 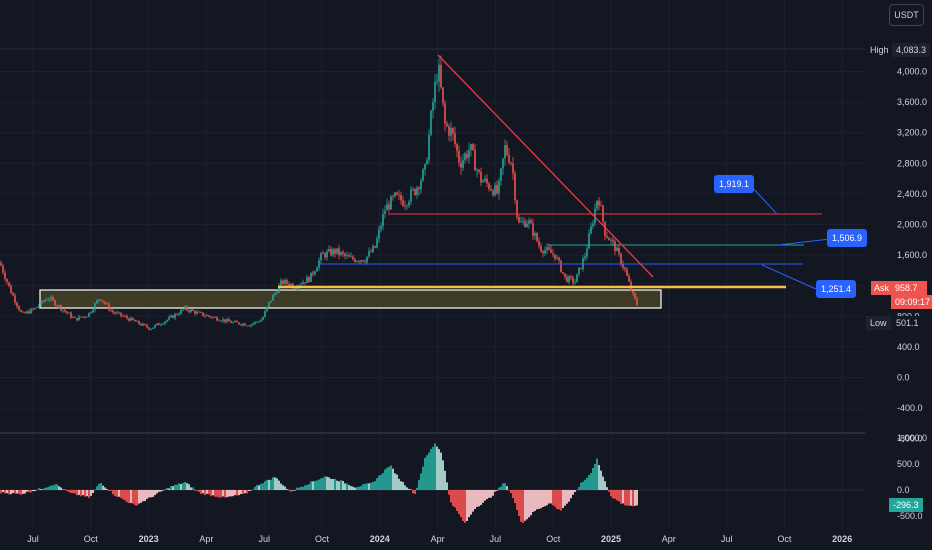 I want to click on callout-level-1919: 1,919.1, so click(x=734, y=184).